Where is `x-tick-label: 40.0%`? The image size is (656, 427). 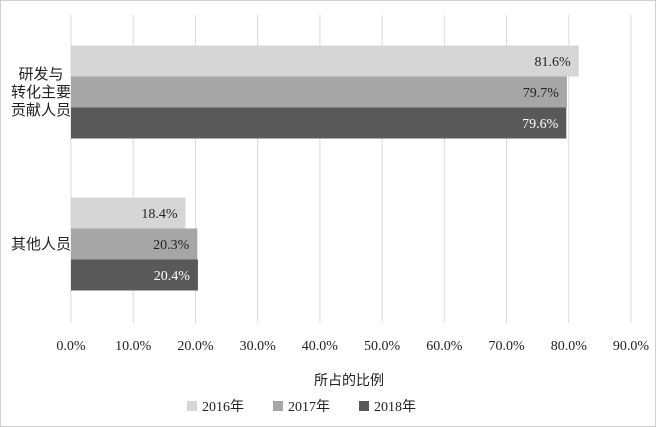
x-tick-label: 40.0% is located at coordinates (320, 346).